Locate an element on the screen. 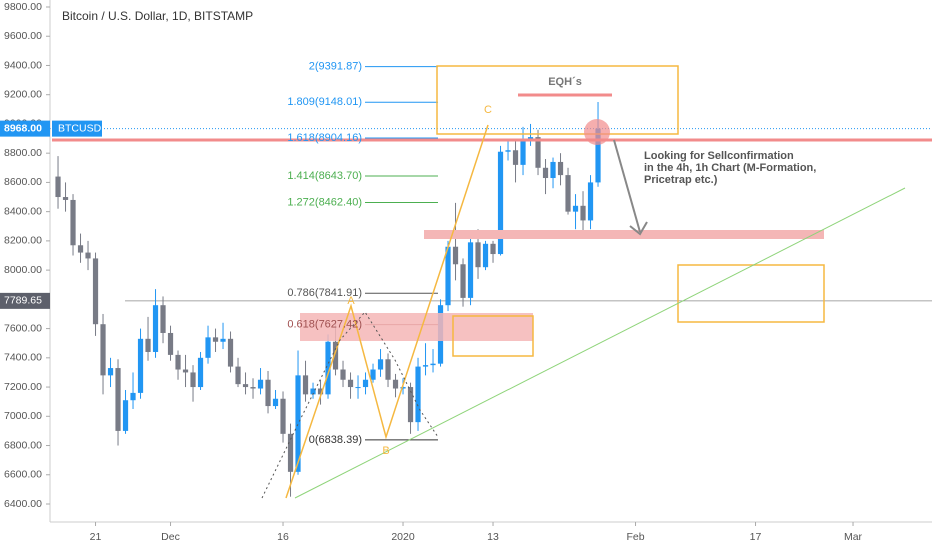 This screenshot has width=932, height=550. note-line: Looking for Sellconfirmation is located at coordinates (719, 156).